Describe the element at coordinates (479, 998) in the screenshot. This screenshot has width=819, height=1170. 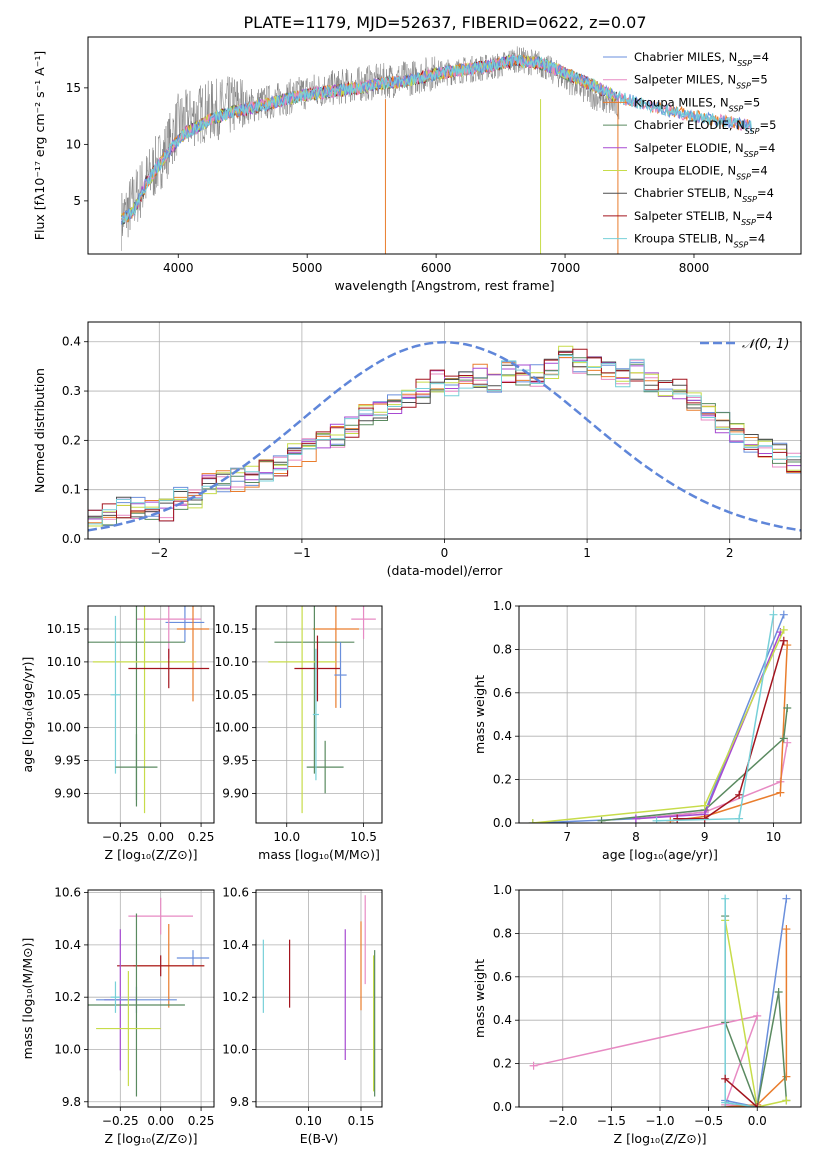
I see `y-axis-label: mass weight` at that location.